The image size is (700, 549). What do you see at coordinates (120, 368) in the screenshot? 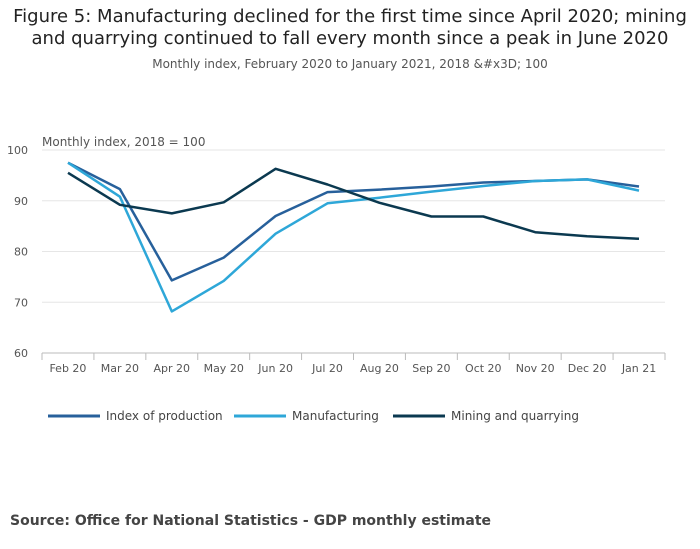
I see `x-tick-label: Mar 20` at bounding box center [120, 368].